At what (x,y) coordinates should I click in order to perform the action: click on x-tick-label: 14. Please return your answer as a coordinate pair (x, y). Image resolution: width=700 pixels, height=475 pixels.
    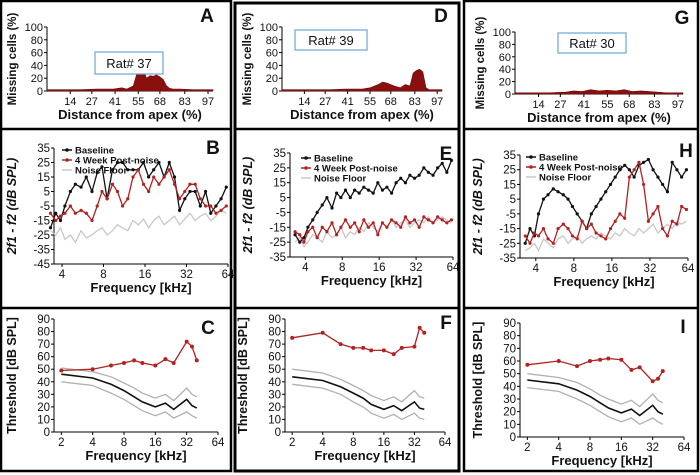
    Looking at the image, I should click on (70, 102).